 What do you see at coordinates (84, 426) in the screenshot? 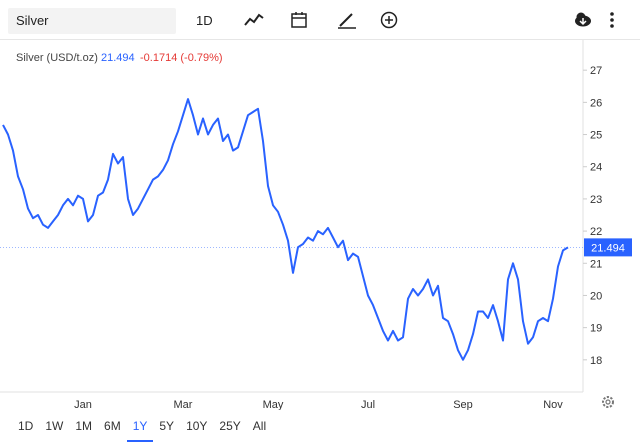
I see `range-button: 1M` at bounding box center [84, 426].